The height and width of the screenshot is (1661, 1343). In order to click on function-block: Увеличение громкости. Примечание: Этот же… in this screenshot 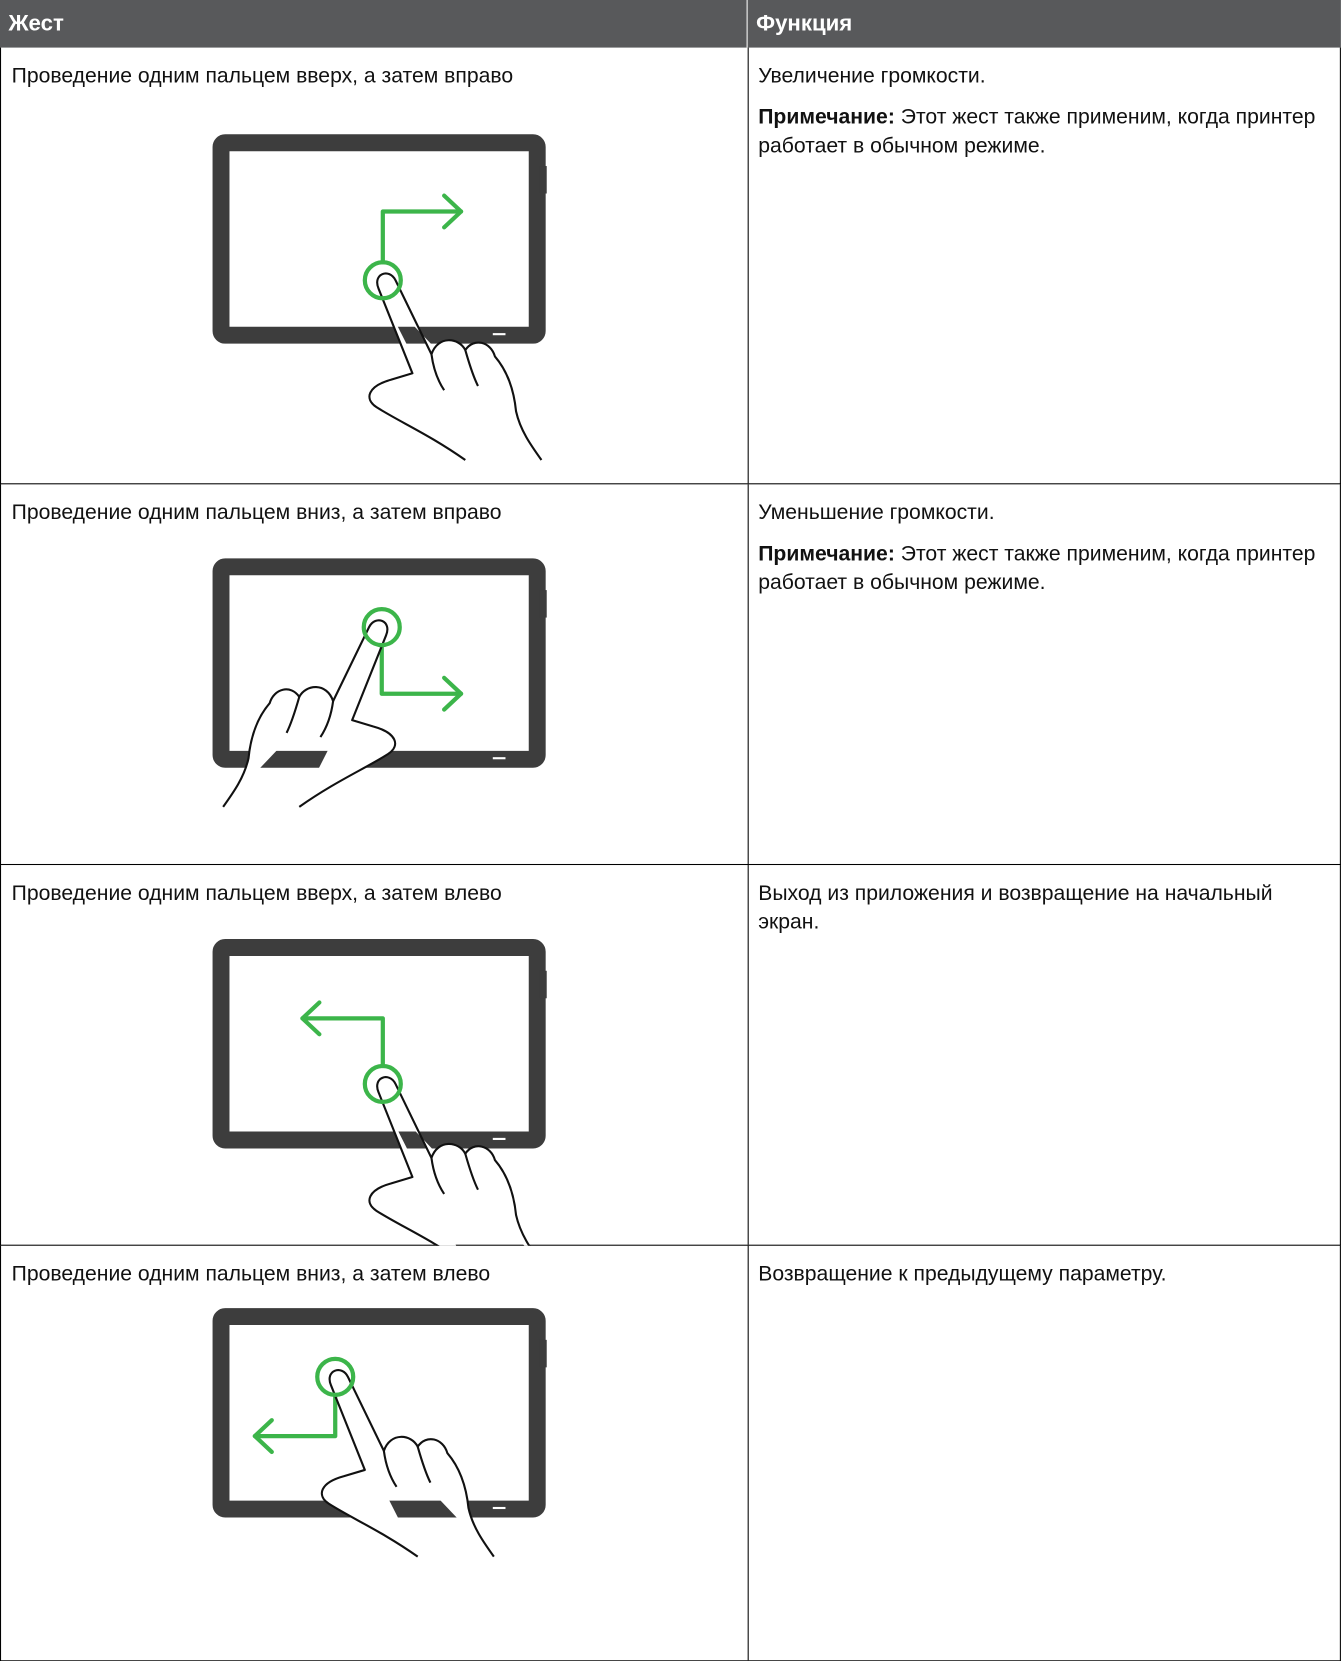, I will do `click(1041, 111)`.